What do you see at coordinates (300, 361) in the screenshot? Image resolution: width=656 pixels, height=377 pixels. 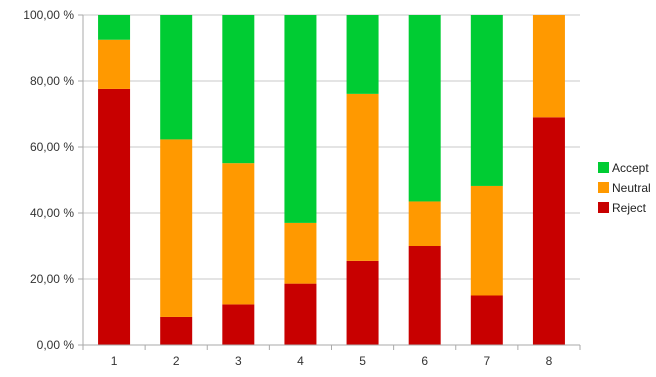 I see `x-tick-label: 4` at bounding box center [300, 361].